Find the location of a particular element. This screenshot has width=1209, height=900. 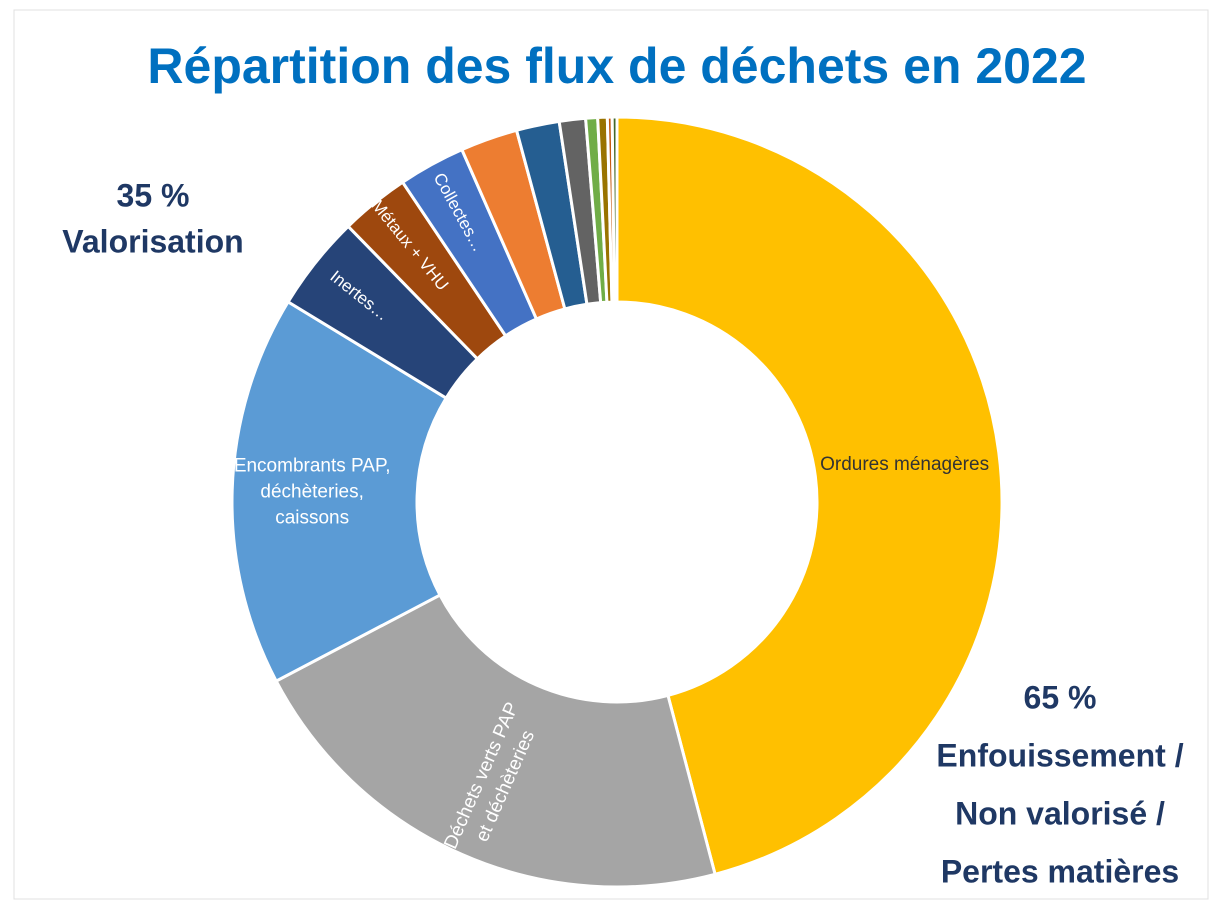

annotation: Valorisation is located at coordinates (152, 241).